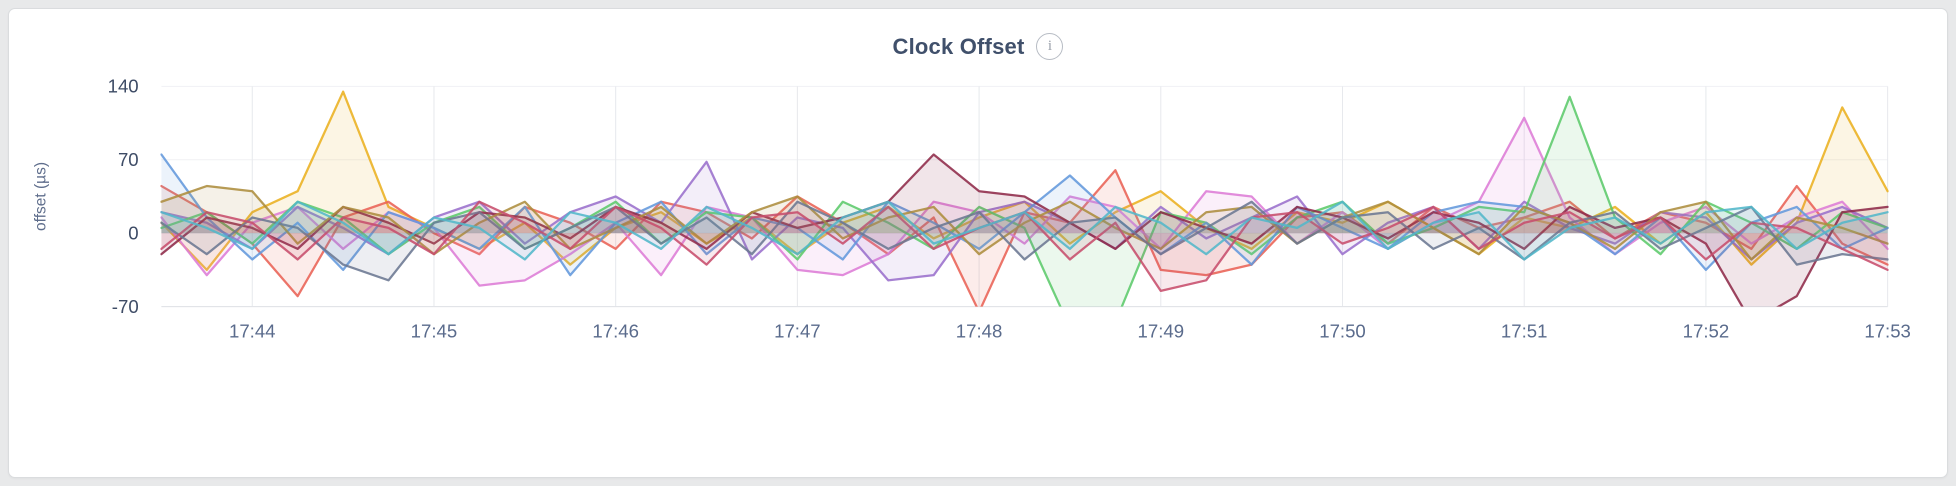 This screenshot has height=486, width=1956. What do you see at coordinates (797, 331) in the screenshot?
I see `svg-text: 17:47` at bounding box center [797, 331].